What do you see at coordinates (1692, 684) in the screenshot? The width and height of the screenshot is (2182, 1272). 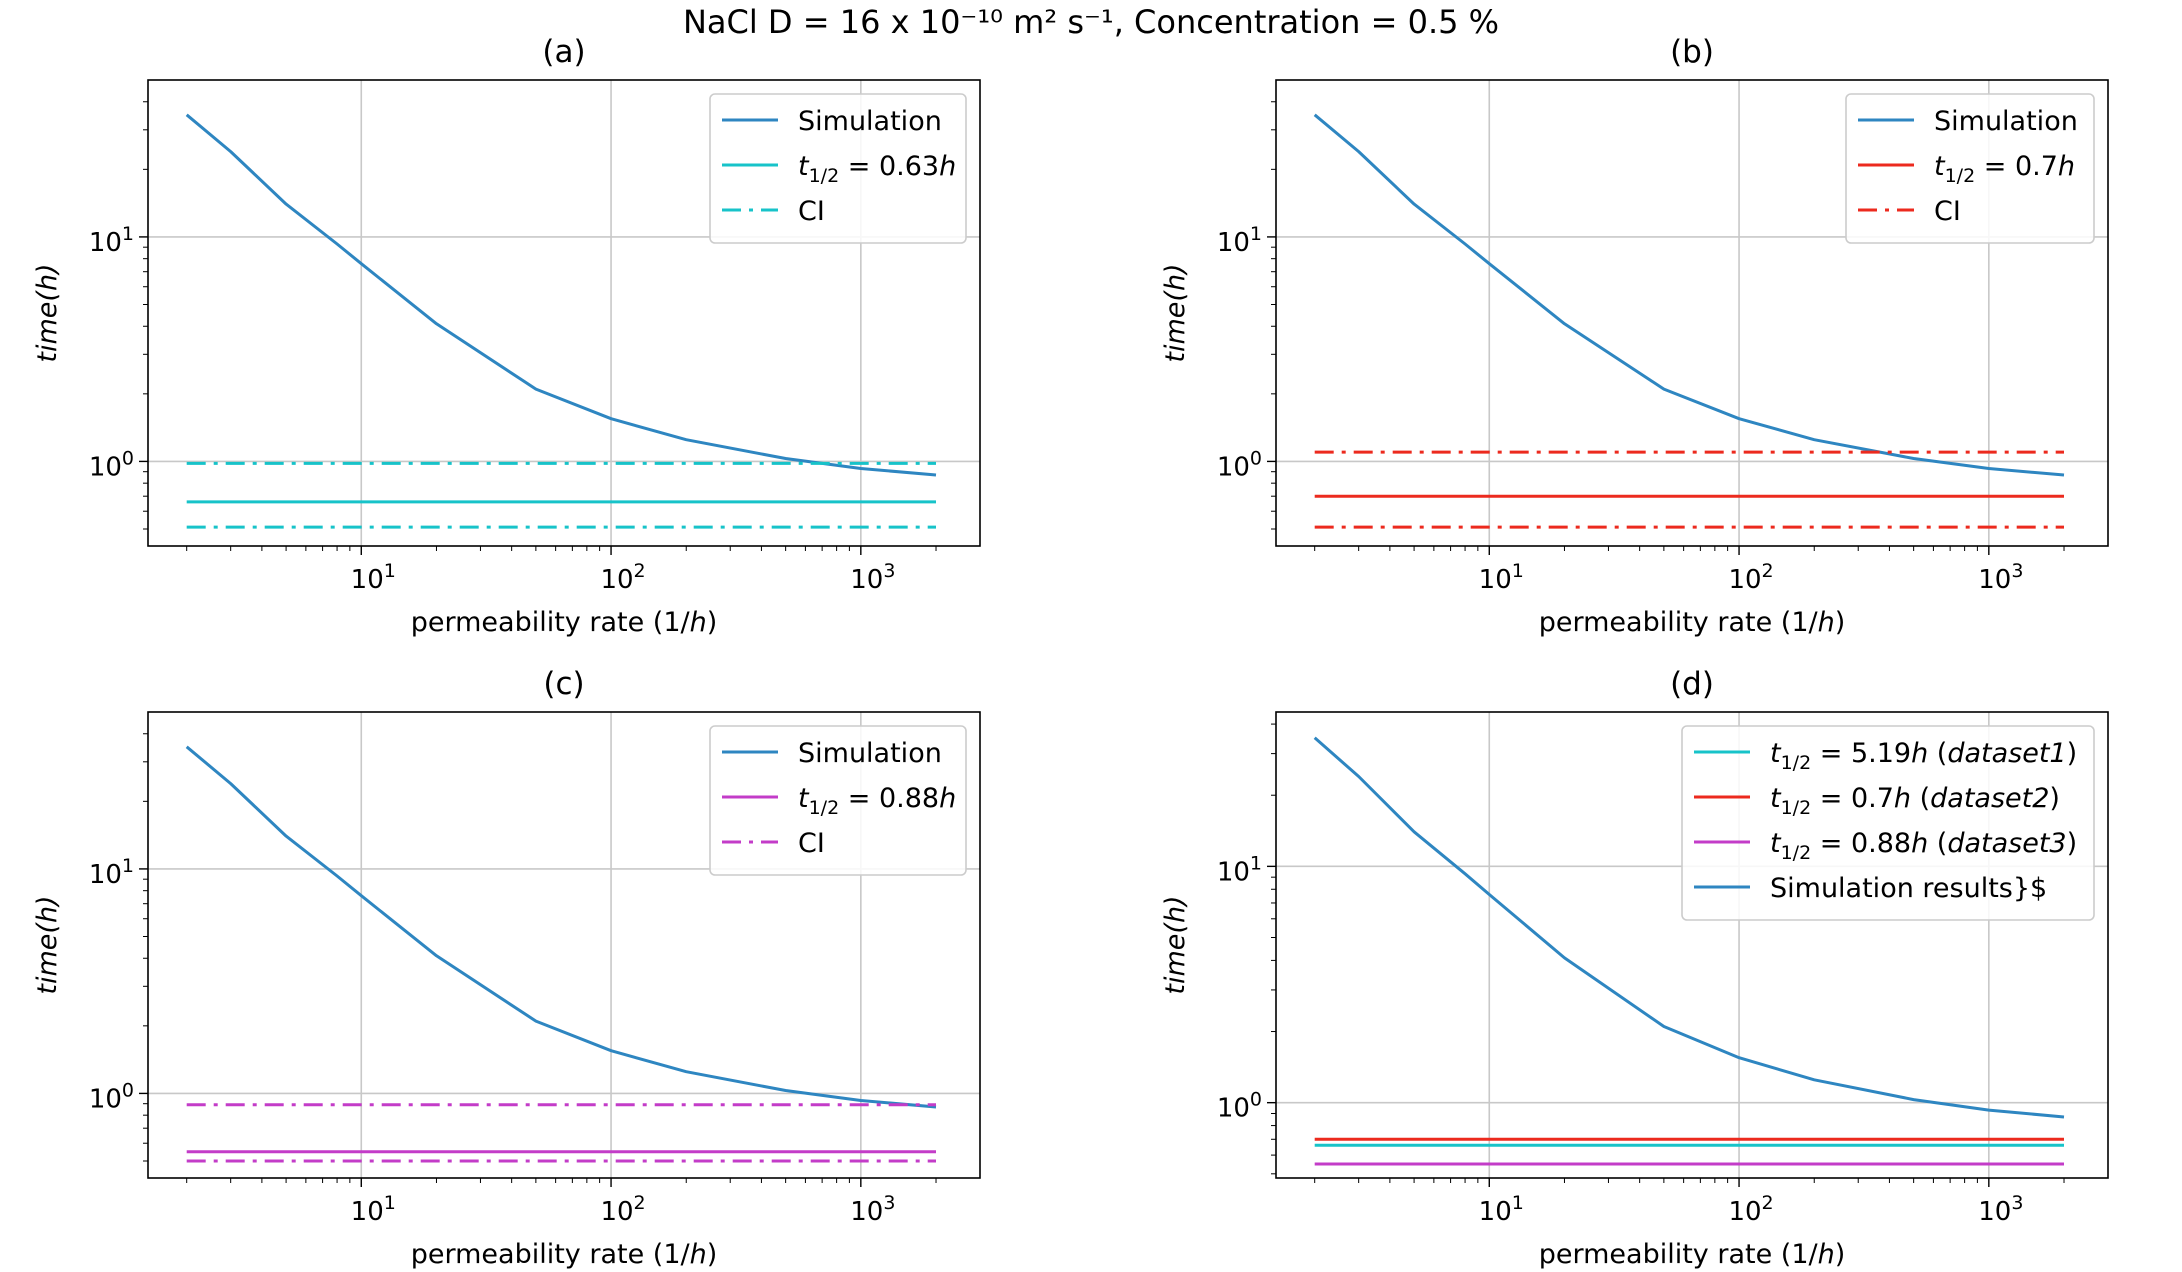 I see `panel-title: (d)` at bounding box center [1692, 684].